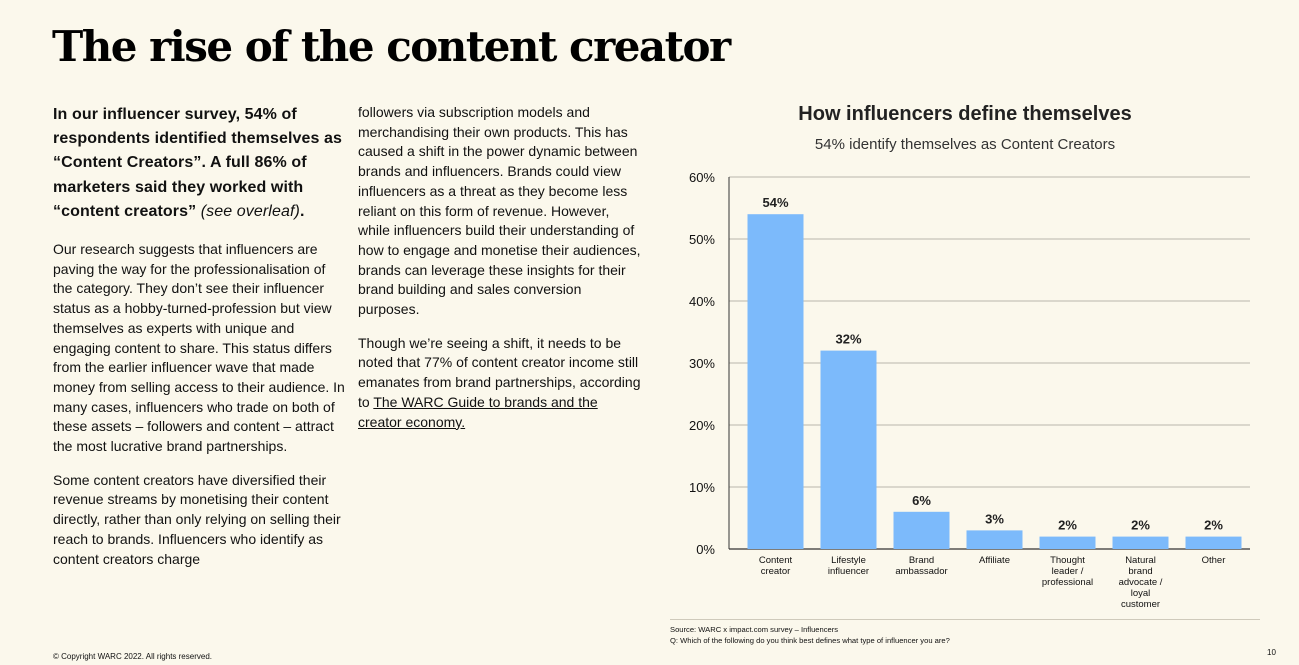 The height and width of the screenshot is (665, 1299). I want to click on x-tick-label: Lifestyle, so click(848, 560).